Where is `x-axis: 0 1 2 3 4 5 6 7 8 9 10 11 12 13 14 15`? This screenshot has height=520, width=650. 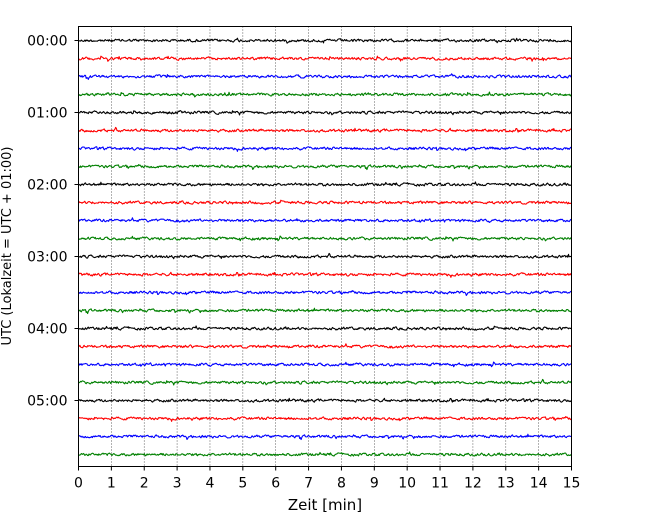 x-axis: 0 1 2 3 4 5 6 7 8 9 10 11 12 13 14 15 is located at coordinates (327, 479).